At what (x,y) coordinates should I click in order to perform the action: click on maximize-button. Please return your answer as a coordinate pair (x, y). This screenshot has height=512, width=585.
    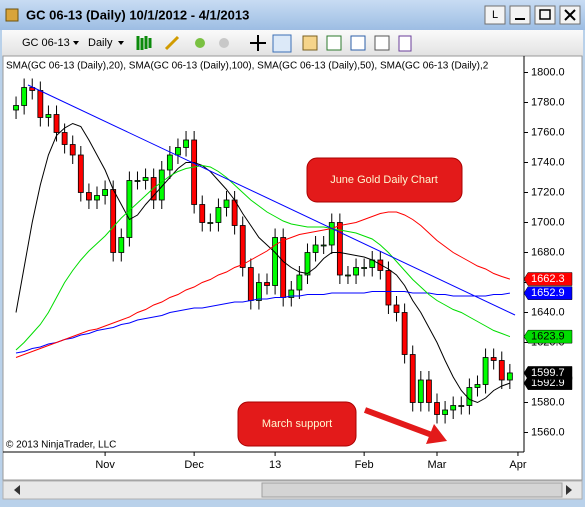
    Looking at the image, I should click on (545, 15).